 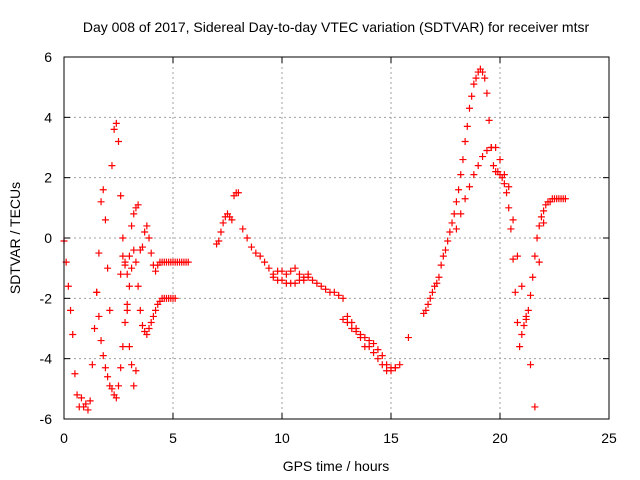 I want to click on x-axis-label: GPS time / hours, so click(x=336, y=466).